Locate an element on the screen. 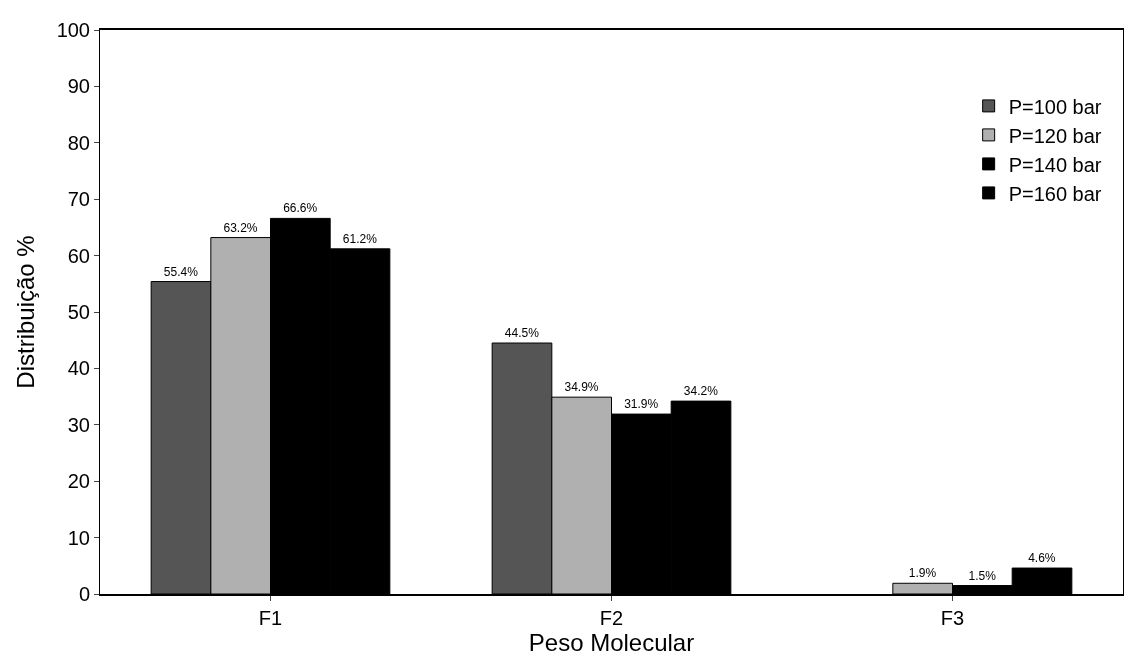 This screenshot has width=1136, height=660. y-tick-label: 90 is located at coordinates (78, 86).